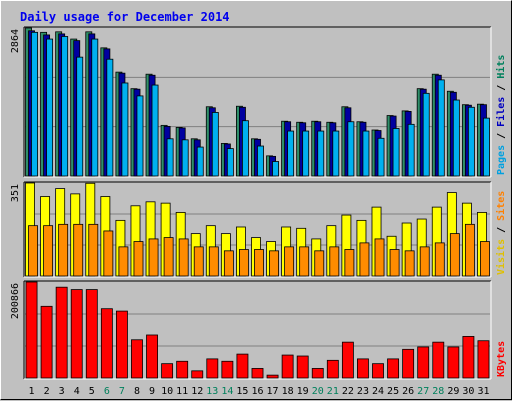 The image size is (512, 401). What do you see at coordinates (77, 391) in the screenshot?
I see `x-tick-label-4: 4` at bounding box center [77, 391].